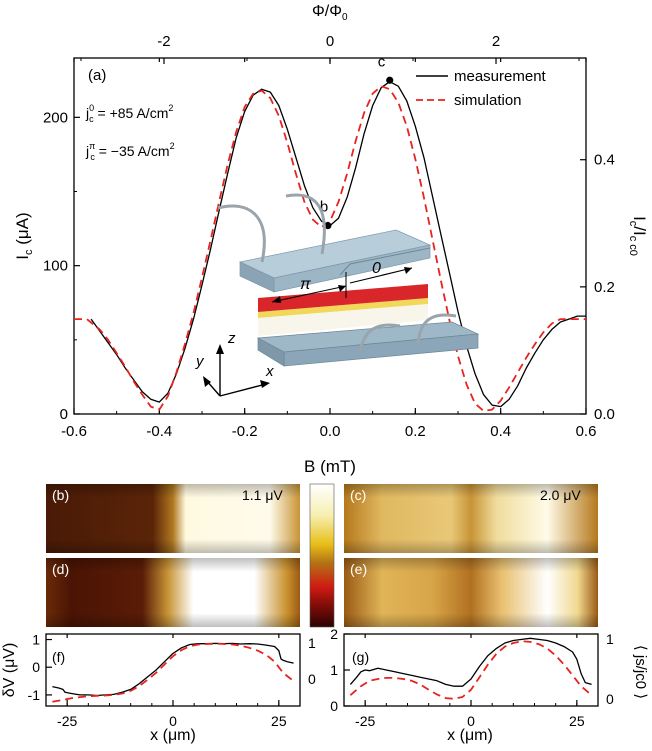 The width and height of the screenshot is (652, 751). I want to click on axis-x-arrow, so click(243, 390).